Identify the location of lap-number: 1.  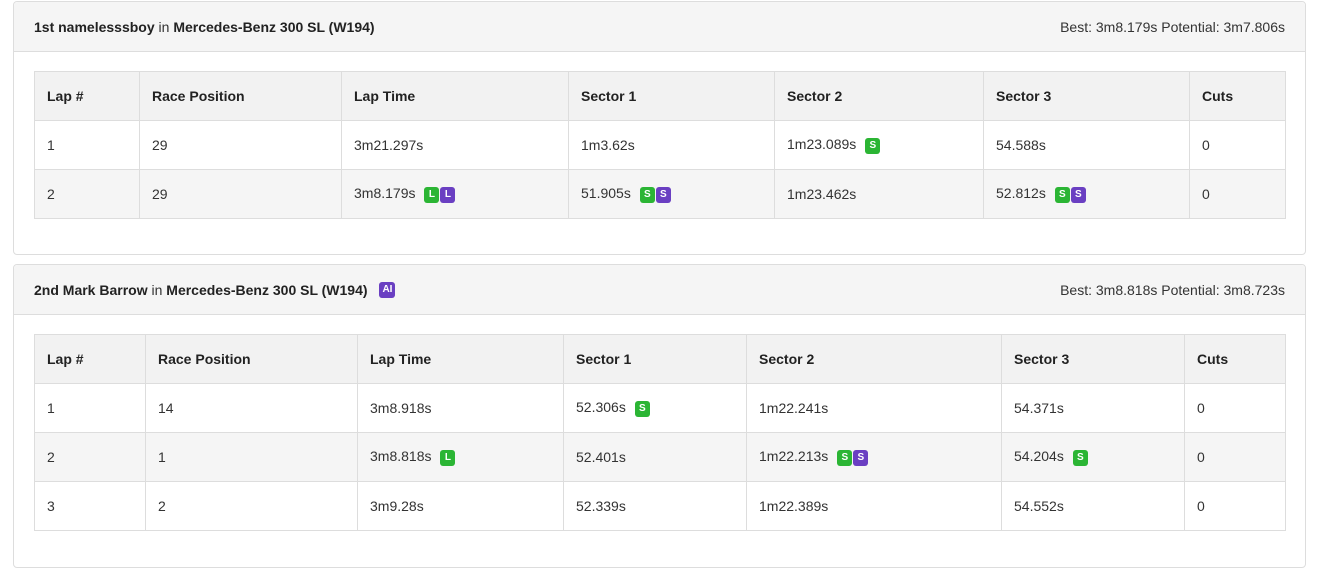
(87, 145).